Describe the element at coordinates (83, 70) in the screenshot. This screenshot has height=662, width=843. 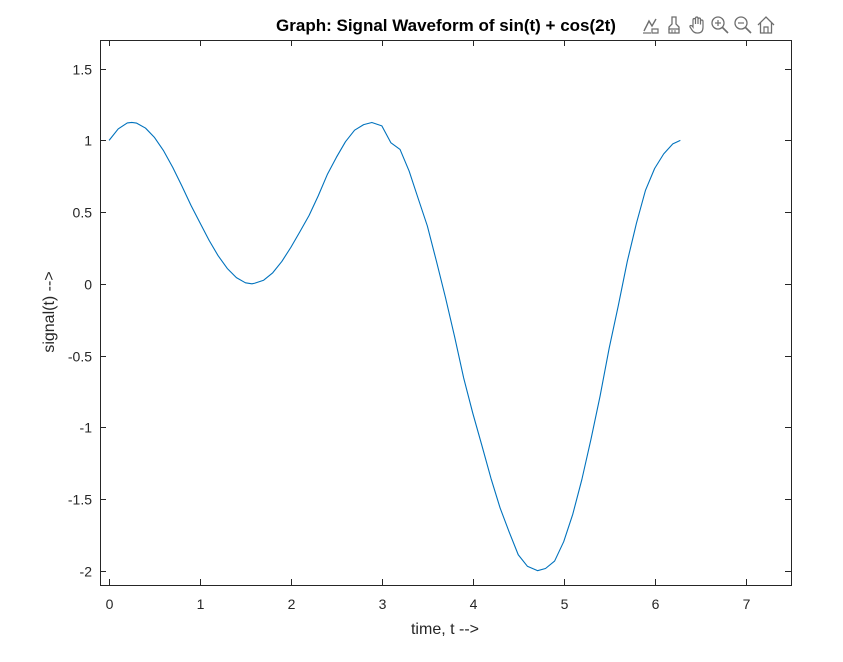
I see `y-tick-label: 1.5` at that location.